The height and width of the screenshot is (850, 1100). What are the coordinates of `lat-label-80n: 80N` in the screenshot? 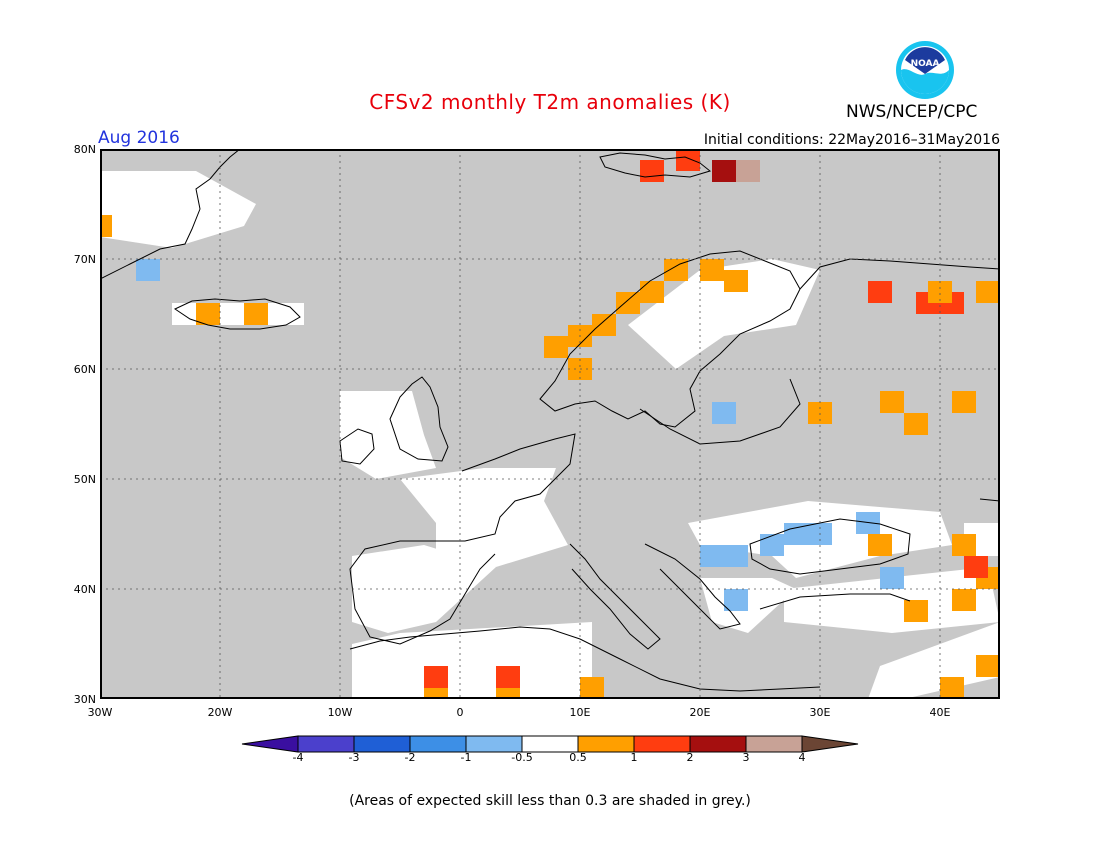 It's located at (84, 149).